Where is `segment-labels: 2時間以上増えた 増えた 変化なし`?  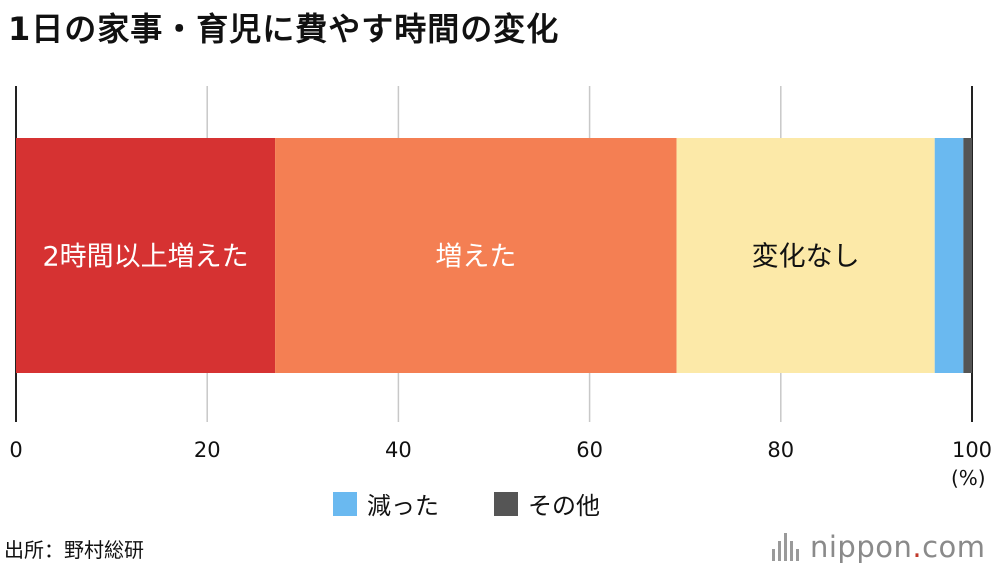 segment-labels: 2時間以上増えた 増えた 変化なし is located at coordinates (450, 257).